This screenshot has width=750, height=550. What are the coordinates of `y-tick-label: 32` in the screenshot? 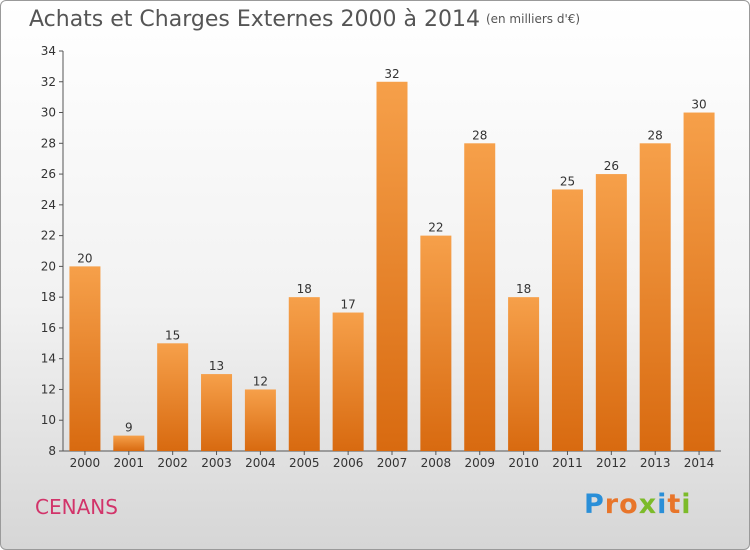 It's located at (48, 82).